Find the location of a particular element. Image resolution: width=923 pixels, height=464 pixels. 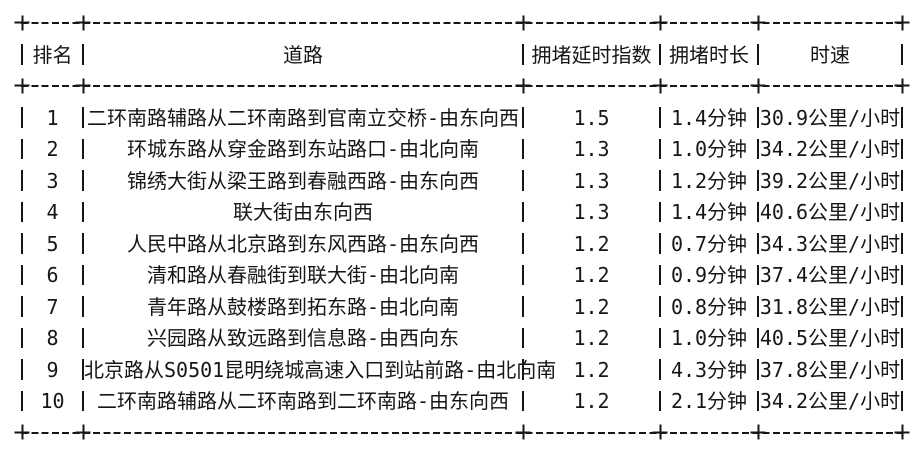

column-header-duration: 拥堵时长 is located at coordinates (709, 54).